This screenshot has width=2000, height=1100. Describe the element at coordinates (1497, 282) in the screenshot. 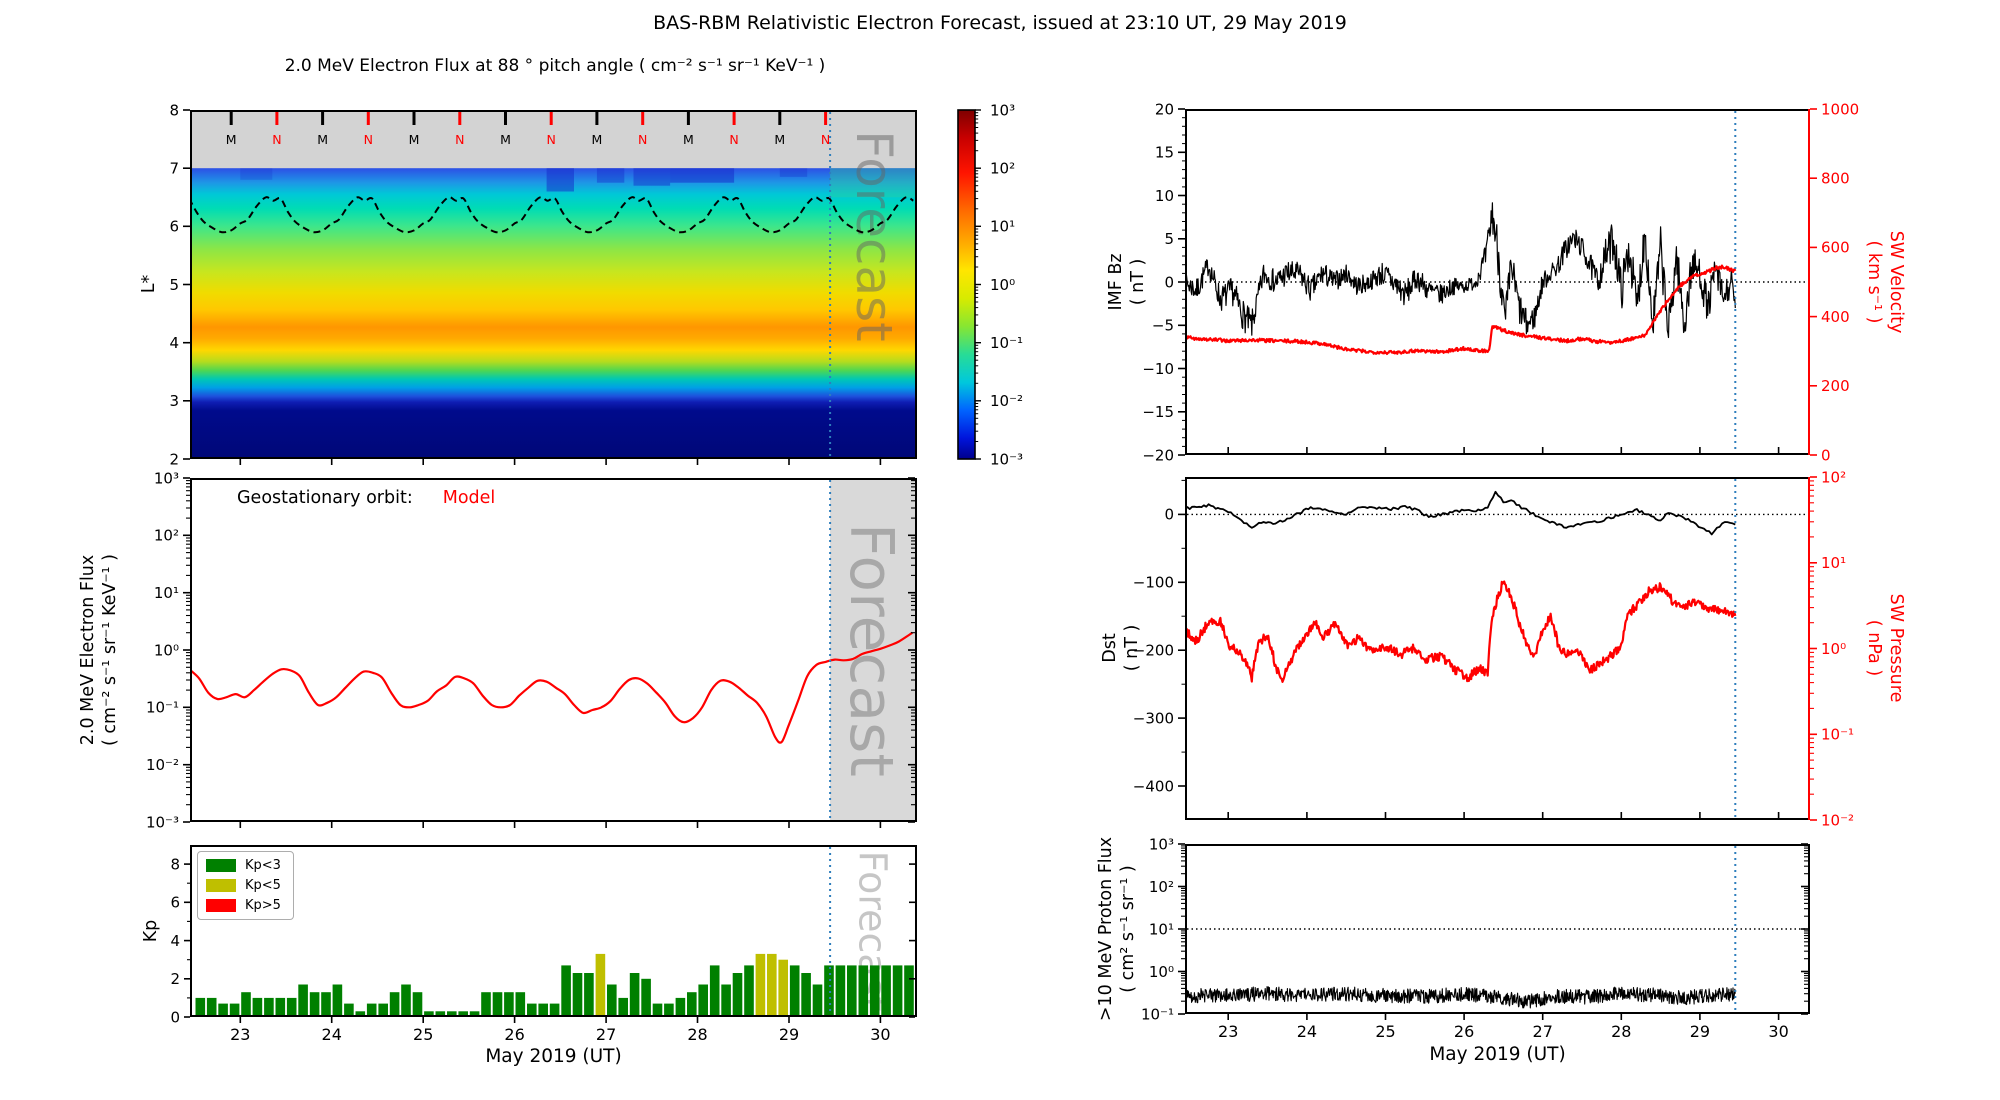

I see `imf-bz-panel` at that location.